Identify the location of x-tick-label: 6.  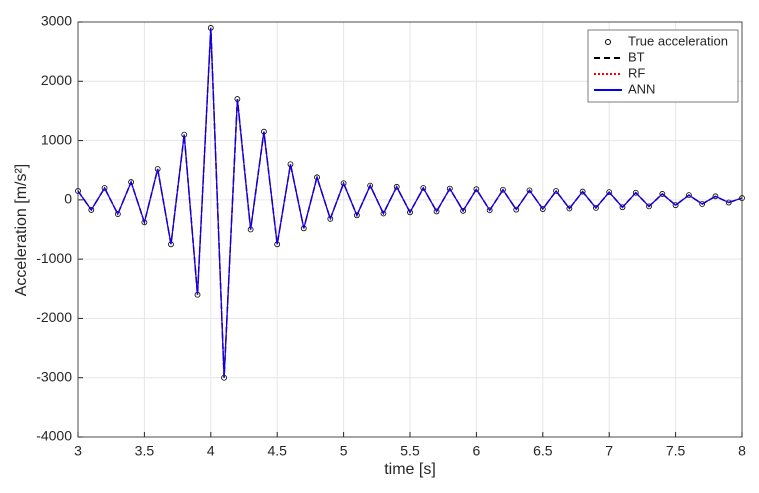
(477, 451).